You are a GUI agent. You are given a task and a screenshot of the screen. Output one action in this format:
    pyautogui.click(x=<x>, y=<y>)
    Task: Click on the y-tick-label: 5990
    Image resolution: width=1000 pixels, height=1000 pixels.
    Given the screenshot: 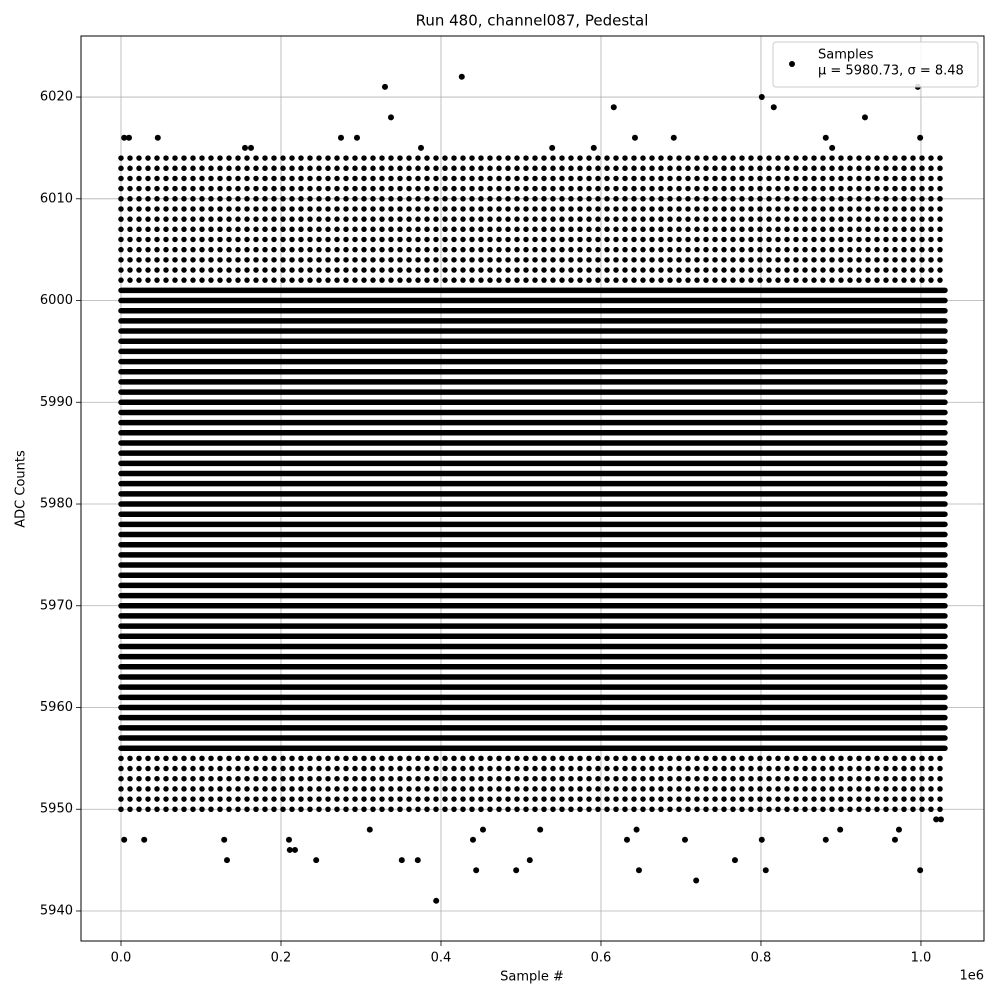 What is the action you would take?
    pyautogui.click(x=56, y=402)
    